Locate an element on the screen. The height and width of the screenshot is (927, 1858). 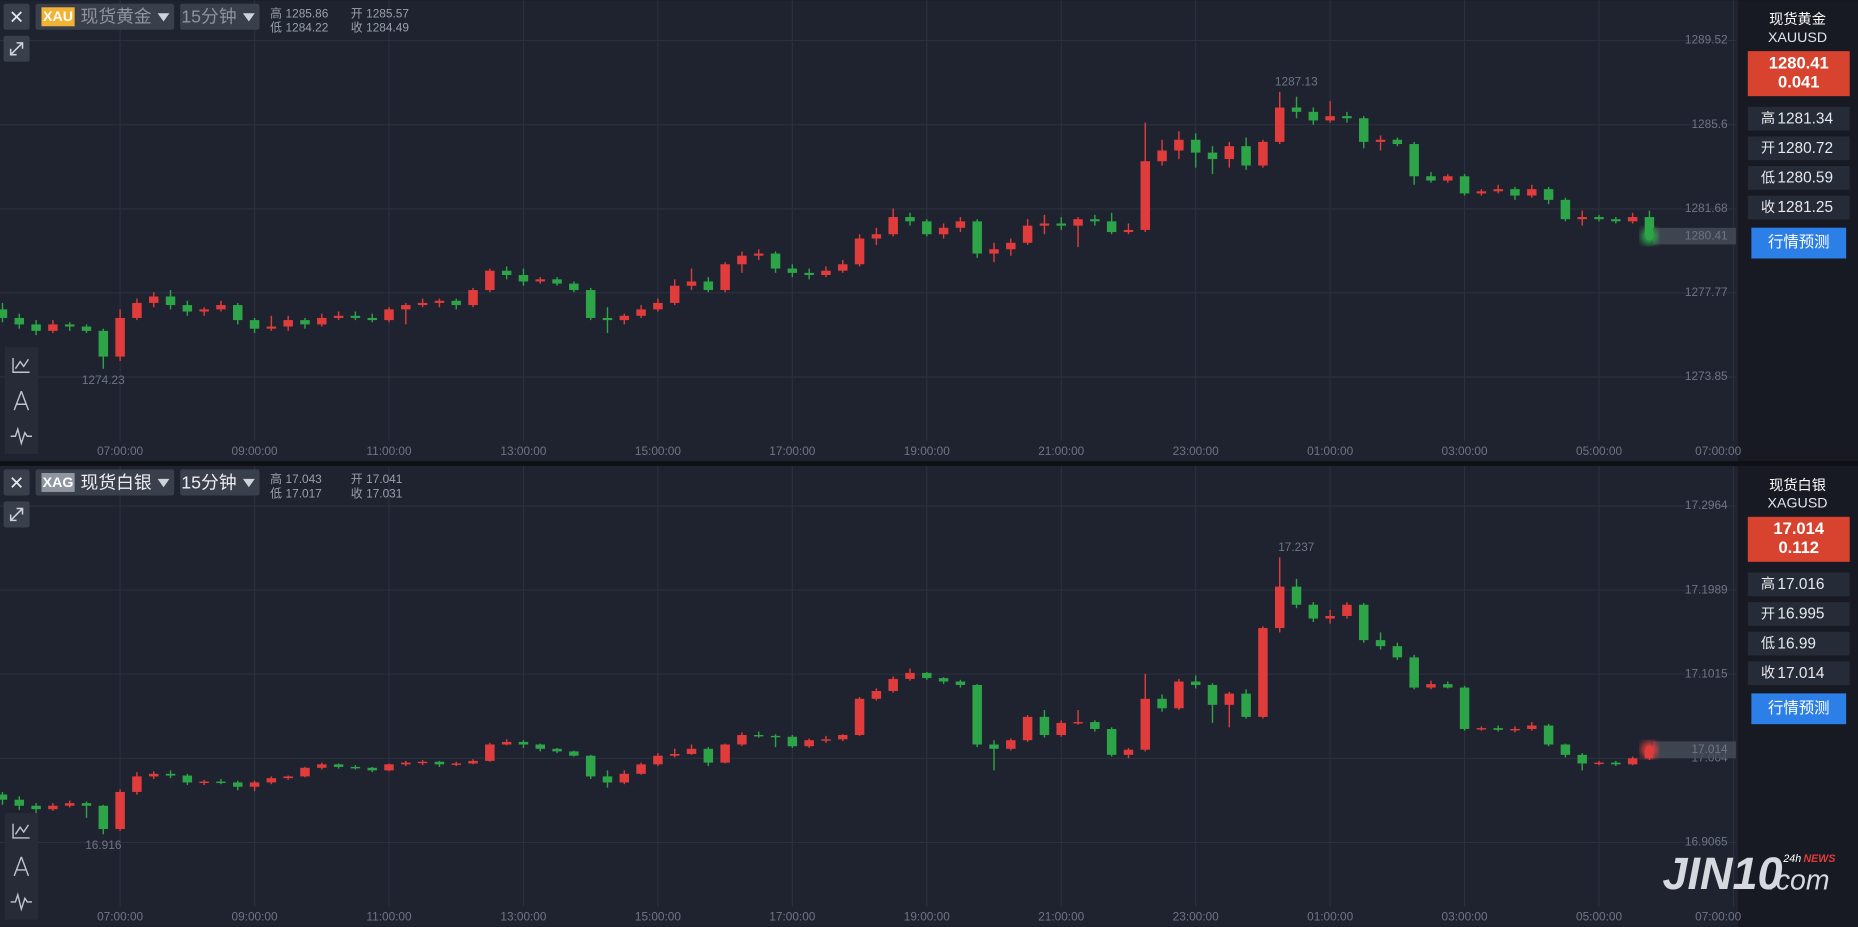
symbol-badge is located at coordinates (58, 482).